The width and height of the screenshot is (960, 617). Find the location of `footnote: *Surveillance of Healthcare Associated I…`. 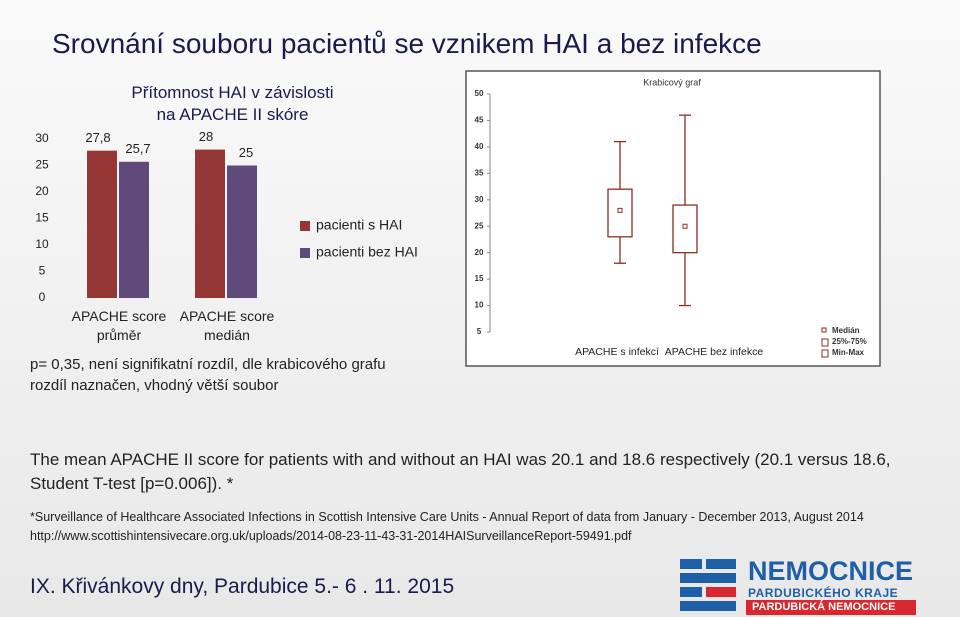

footnote: *Surveillance of Healthcare Associated I… is located at coordinates (447, 526).